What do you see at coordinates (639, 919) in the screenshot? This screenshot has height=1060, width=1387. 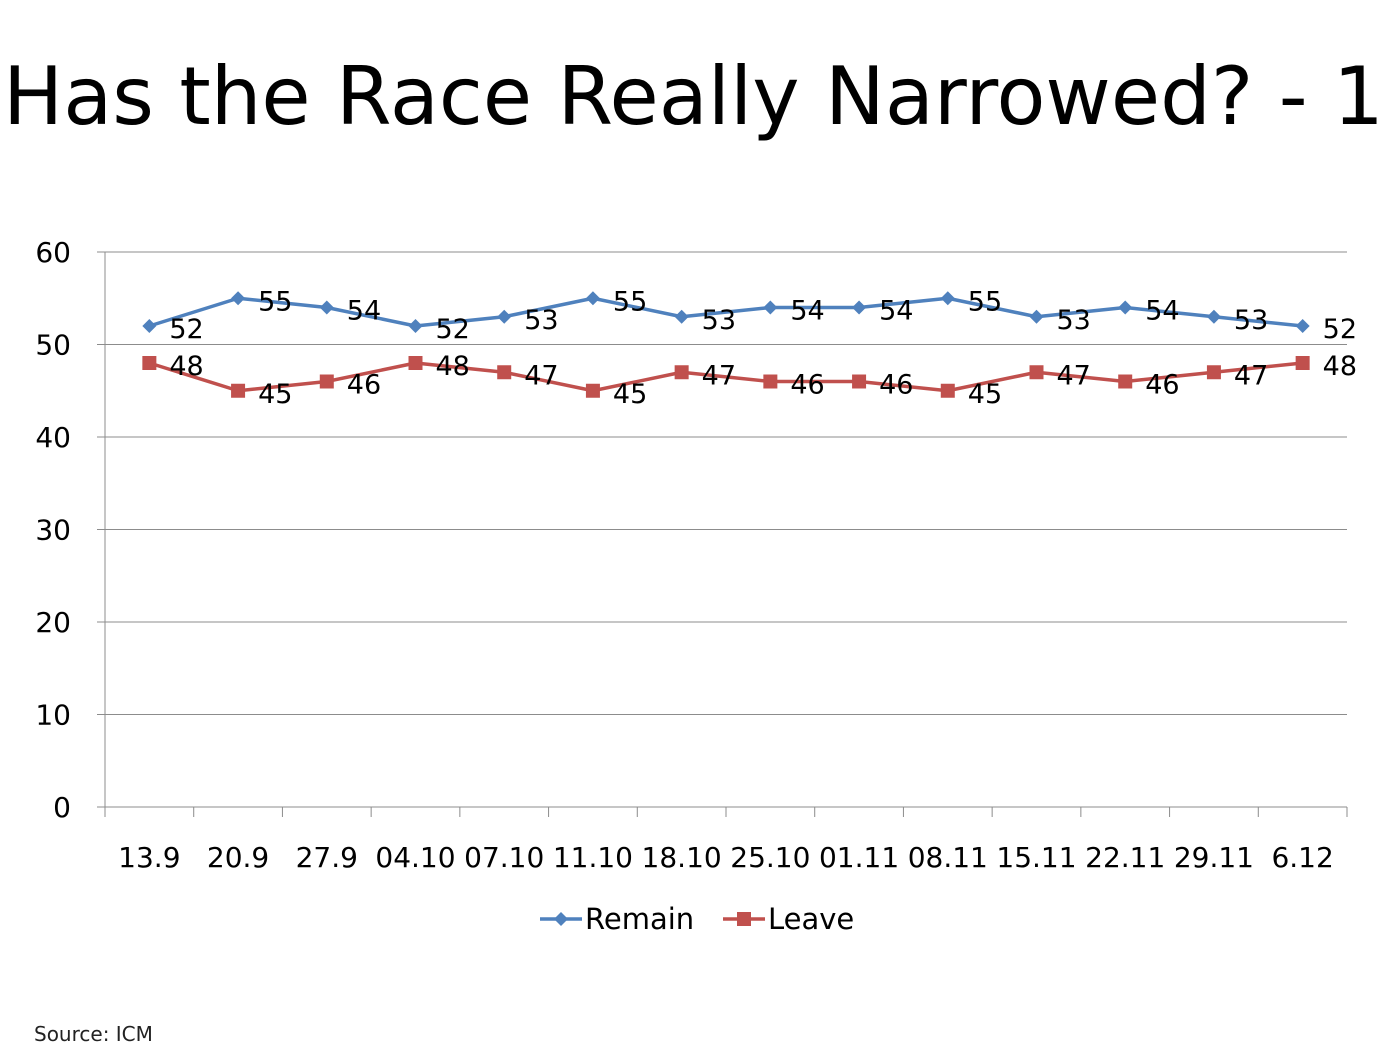 I see `legend-label: Remain` at bounding box center [639, 919].